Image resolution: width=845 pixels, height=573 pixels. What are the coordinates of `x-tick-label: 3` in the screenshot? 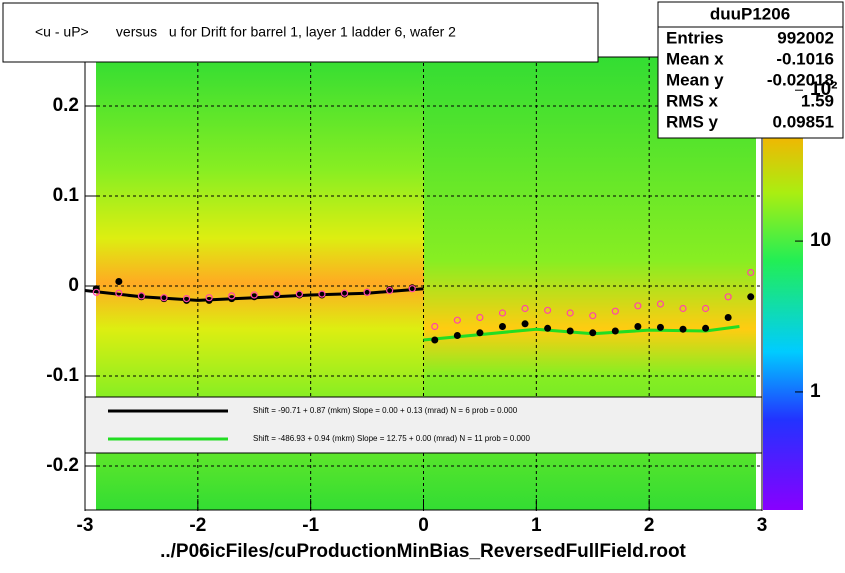 It's located at (762, 525).